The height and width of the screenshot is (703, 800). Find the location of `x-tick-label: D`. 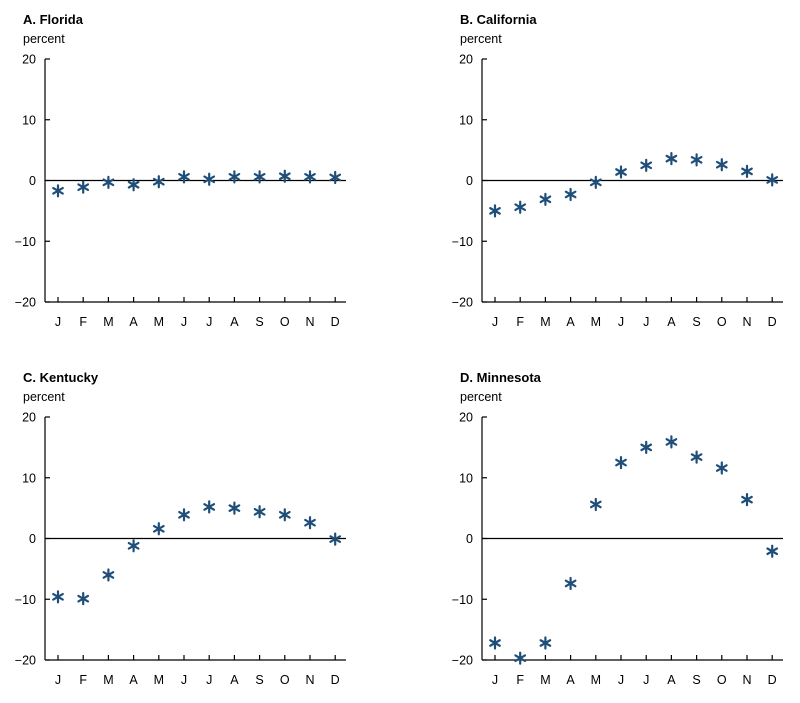

x-tick-label: D is located at coordinates (335, 680).